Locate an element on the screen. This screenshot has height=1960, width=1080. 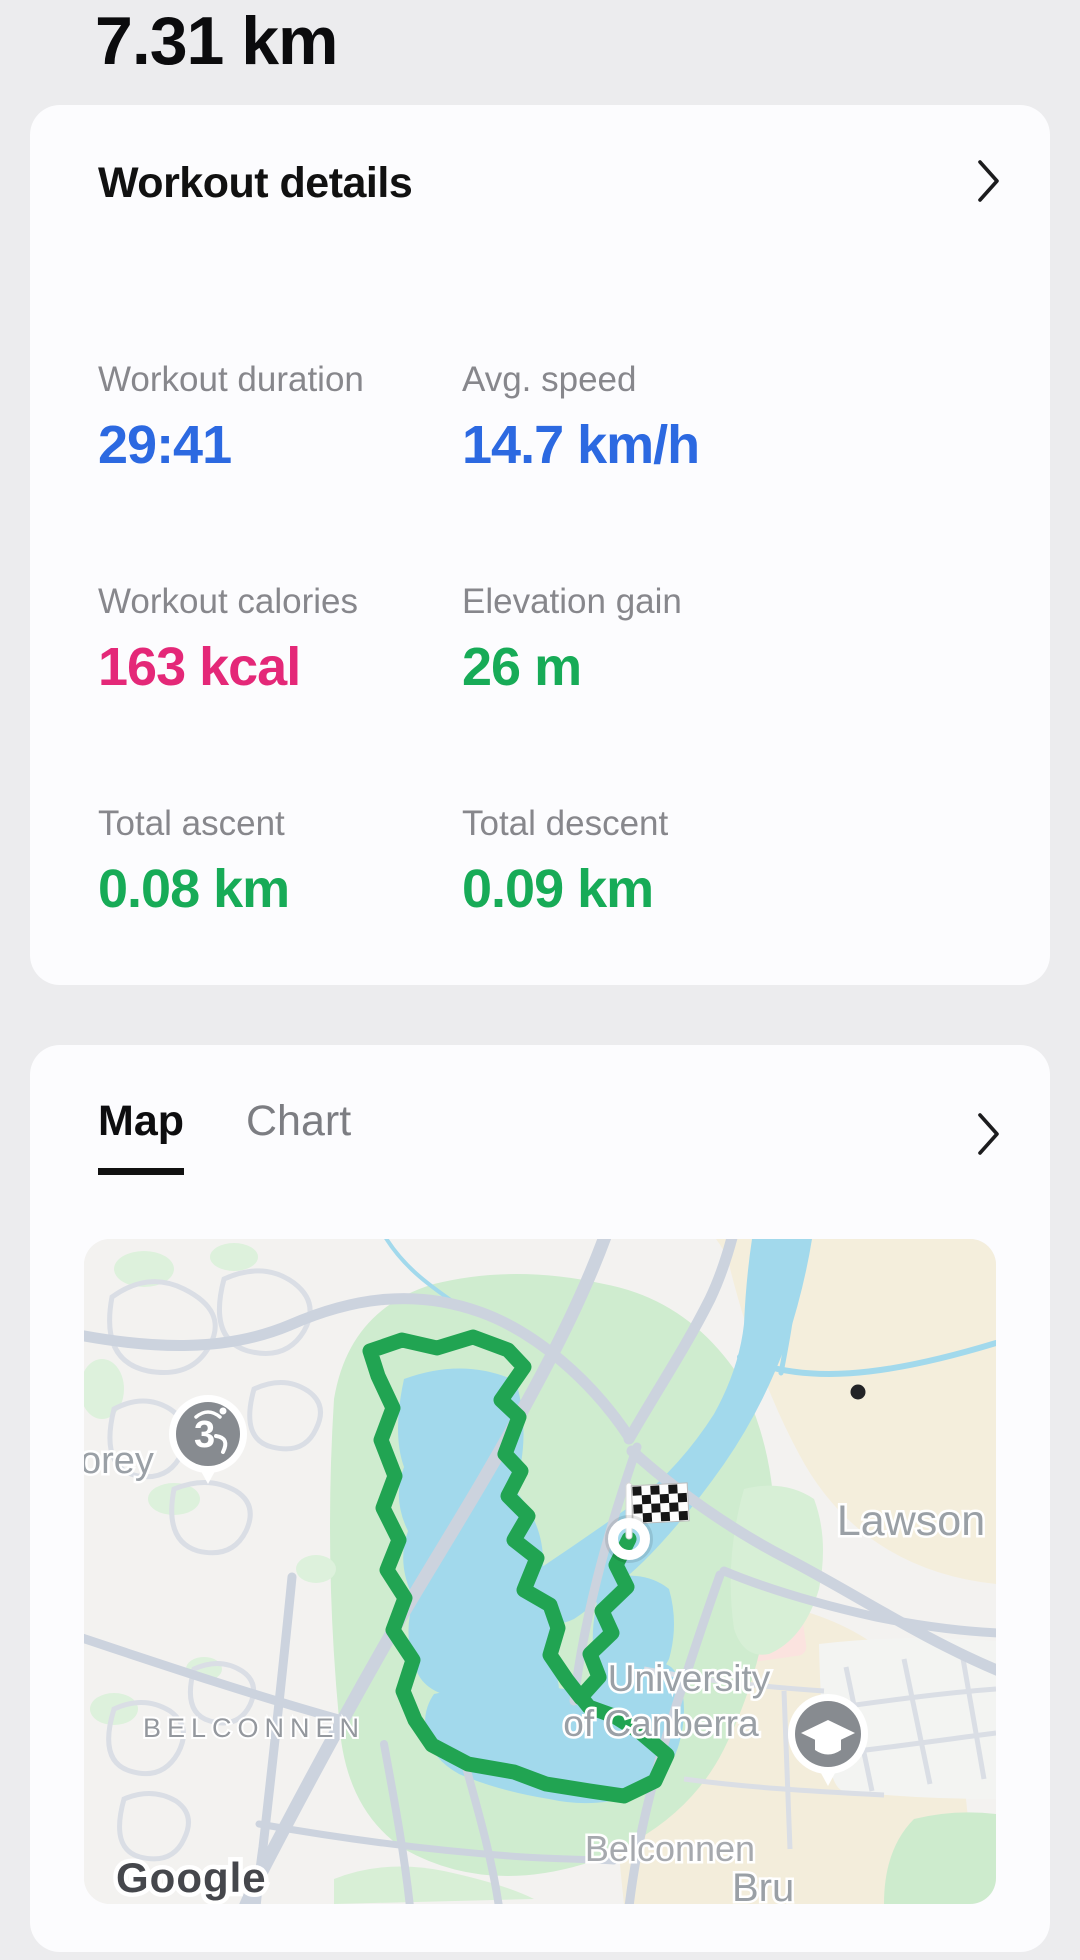
graduation-cap-icon is located at coordinates (828, 1737).